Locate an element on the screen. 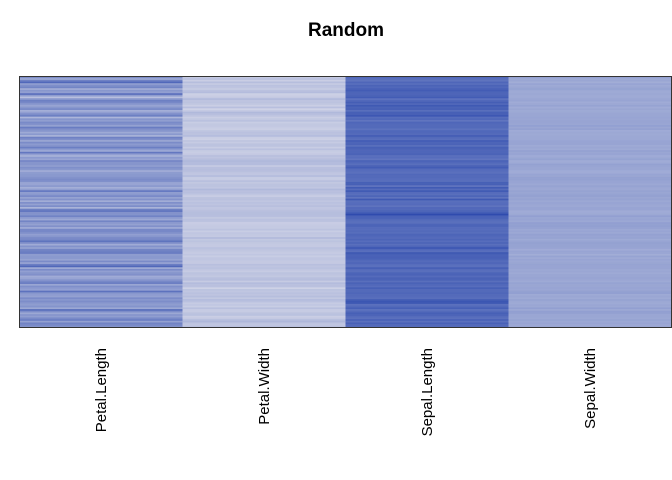 Image resolution: width=672 pixels, height=480 pixels. x-tick-label: Petal.Width is located at coordinates (264, 386).